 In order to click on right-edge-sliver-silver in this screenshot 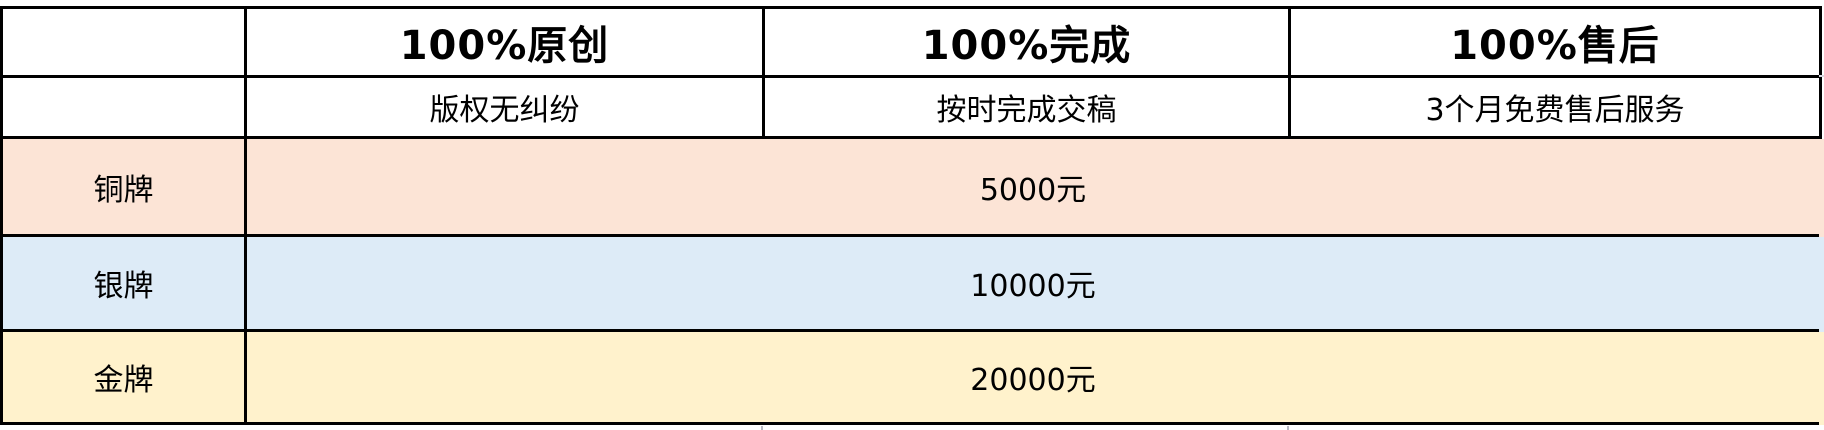, I will do `click(1821, 284)`.